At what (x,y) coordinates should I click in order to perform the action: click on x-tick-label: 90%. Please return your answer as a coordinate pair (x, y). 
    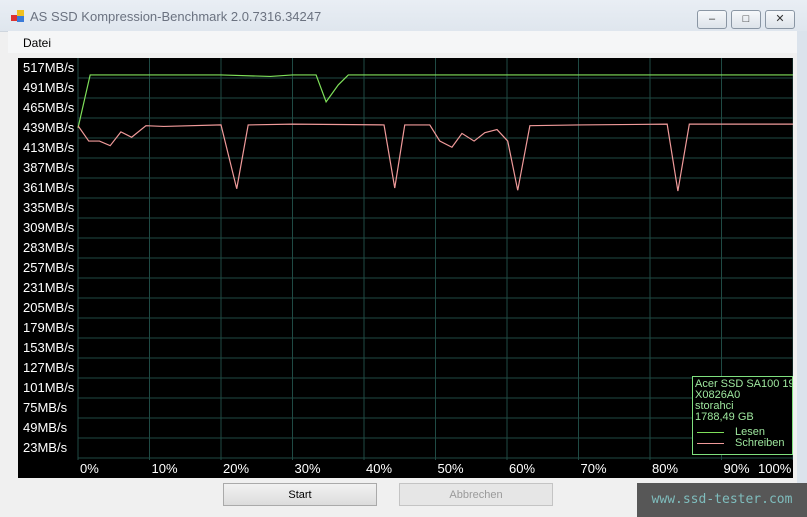
    Looking at the image, I should click on (736, 468).